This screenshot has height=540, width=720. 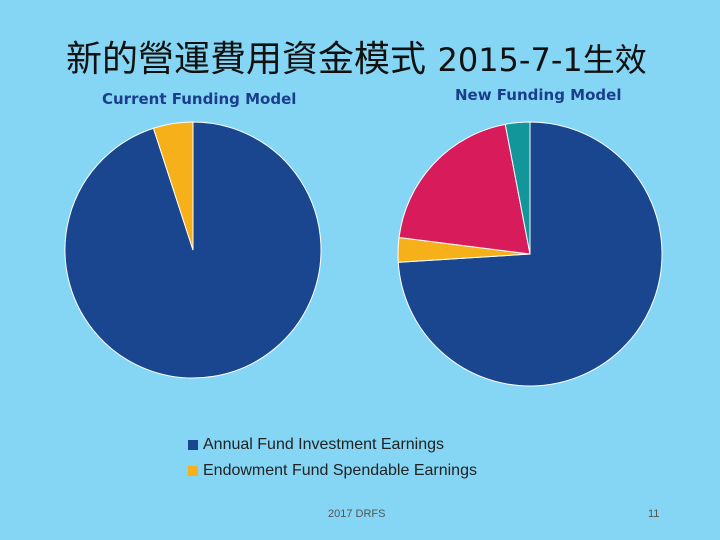 I want to click on legend-label-annual: Annual Fund Investment Earnings, so click(x=324, y=444).